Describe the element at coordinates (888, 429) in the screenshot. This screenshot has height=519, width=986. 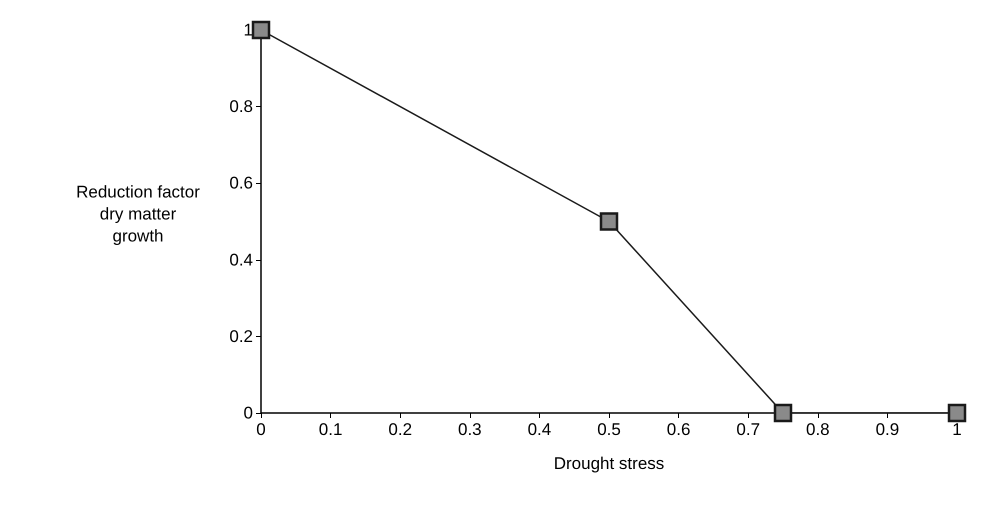
I see `x-tick-label: 0.9` at that location.